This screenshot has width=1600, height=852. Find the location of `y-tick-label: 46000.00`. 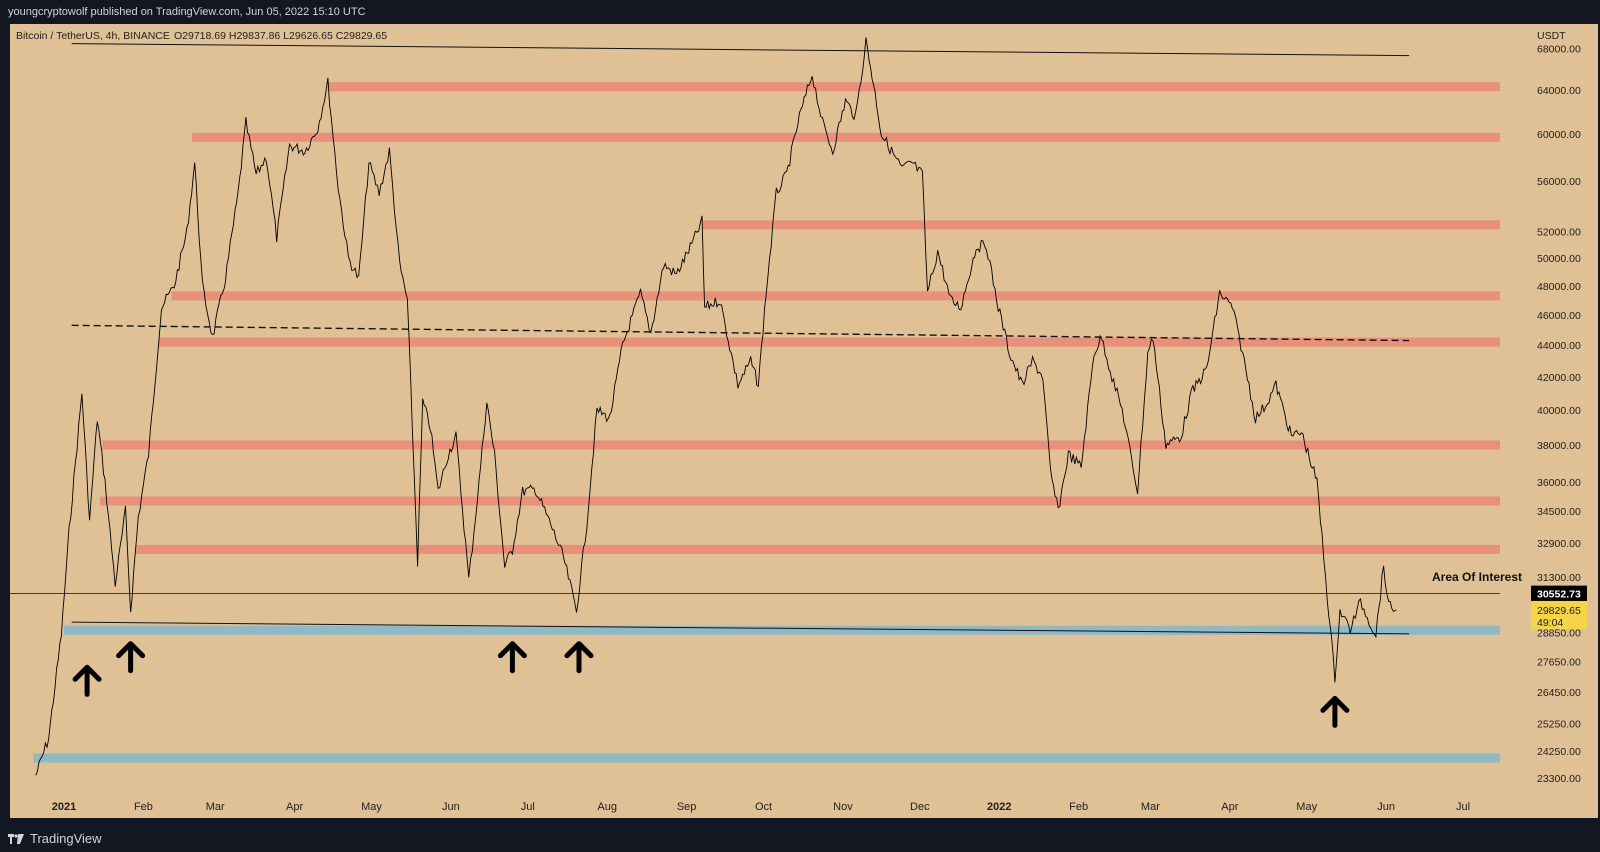

y-tick-label: 46000.00 is located at coordinates (1559, 316).